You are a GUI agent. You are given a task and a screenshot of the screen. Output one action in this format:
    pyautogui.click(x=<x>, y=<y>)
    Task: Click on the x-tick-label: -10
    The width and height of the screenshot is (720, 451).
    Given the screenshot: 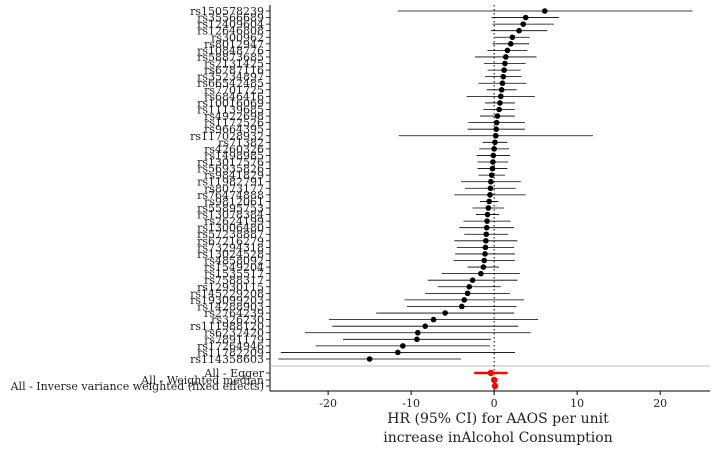 What is the action you would take?
    pyautogui.click(x=411, y=403)
    